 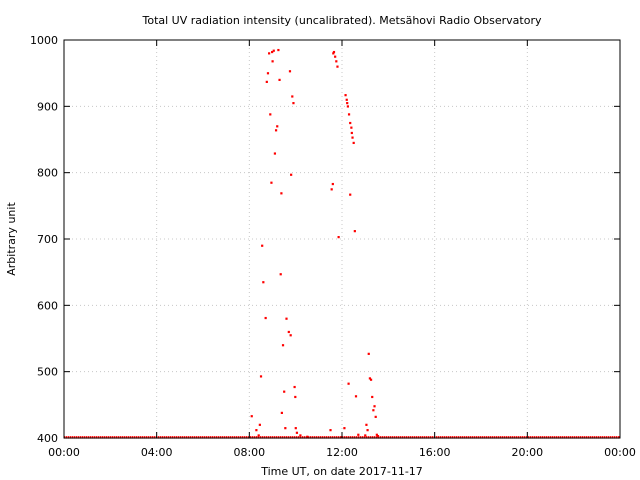 I want to click on x-tick-label: 12:00, so click(x=342, y=452).